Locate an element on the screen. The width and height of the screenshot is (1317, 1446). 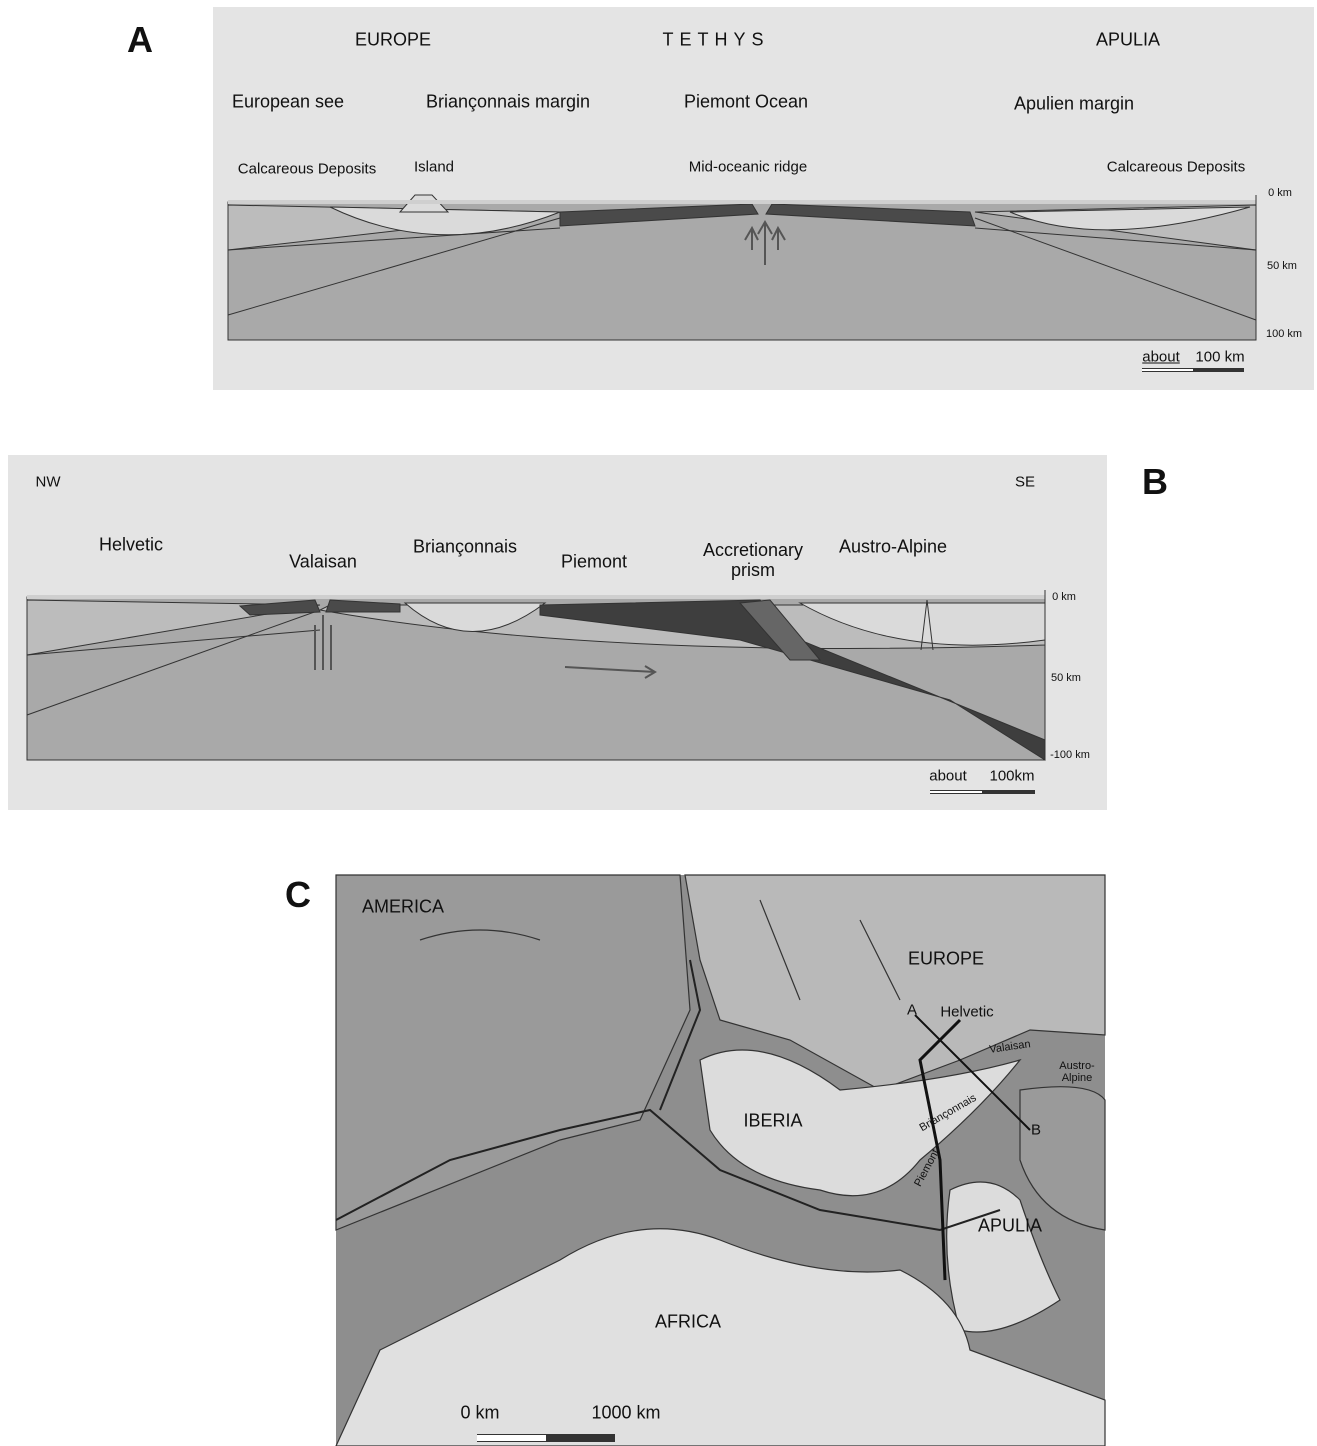
zone-label: Helvetic is located at coordinates (131, 544).